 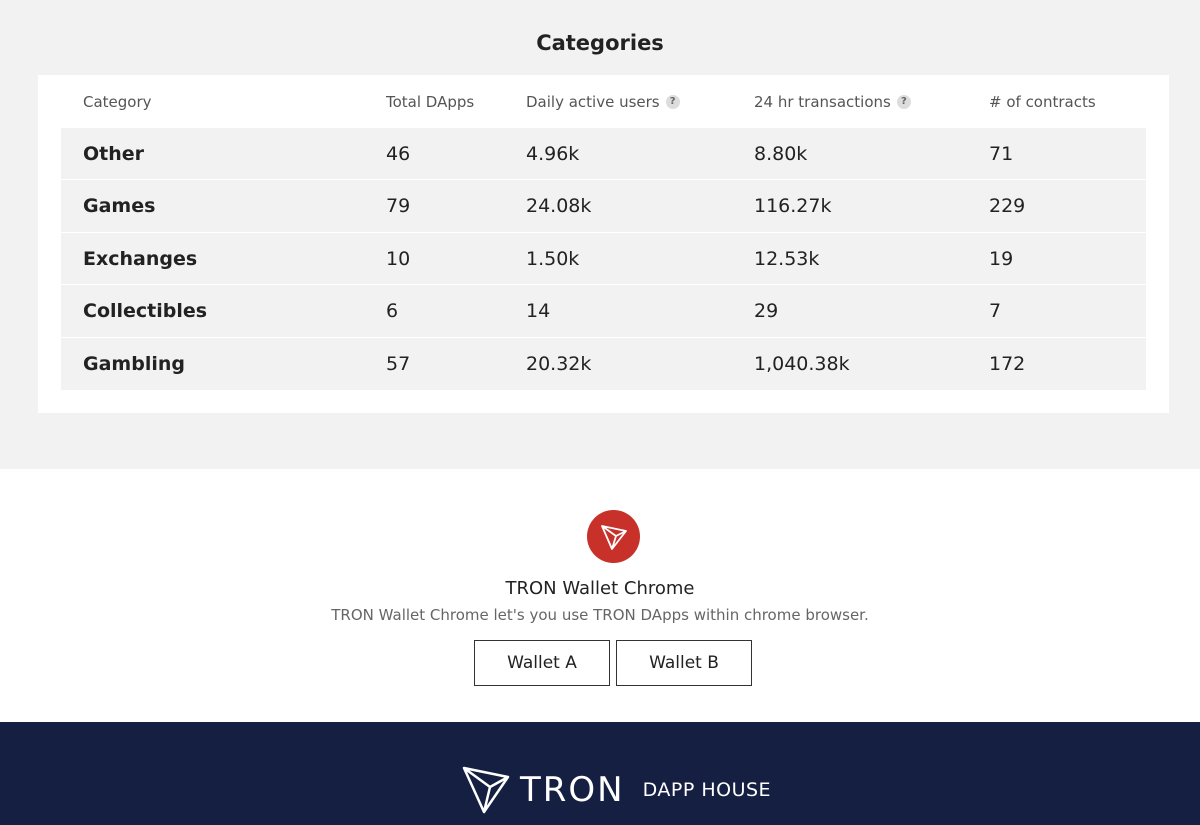 What do you see at coordinates (542, 663) in the screenshot?
I see `wallet-a-button: Wallet A` at bounding box center [542, 663].